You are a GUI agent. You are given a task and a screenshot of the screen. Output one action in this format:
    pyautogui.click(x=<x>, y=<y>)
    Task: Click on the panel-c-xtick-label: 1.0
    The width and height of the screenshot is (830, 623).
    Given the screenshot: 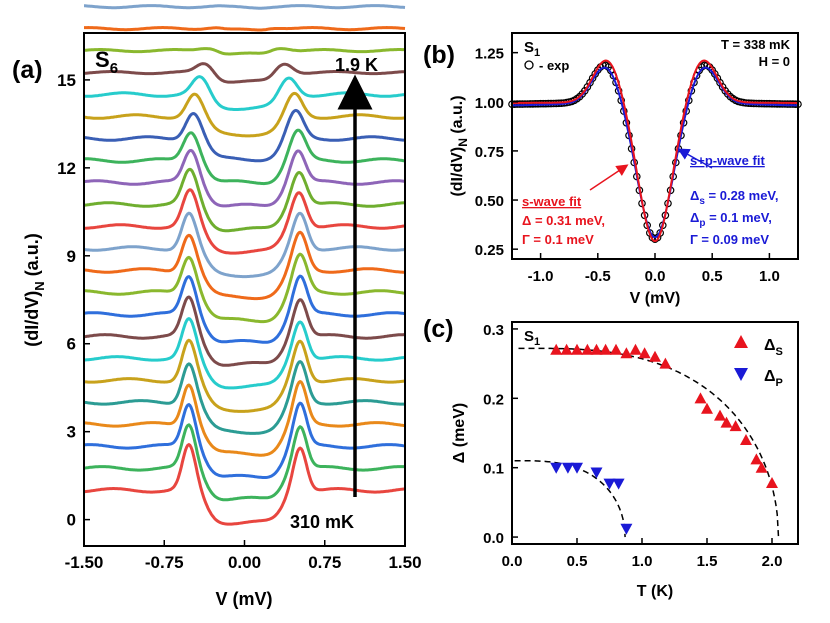 What is the action you would take?
    pyautogui.click(x=642, y=561)
    